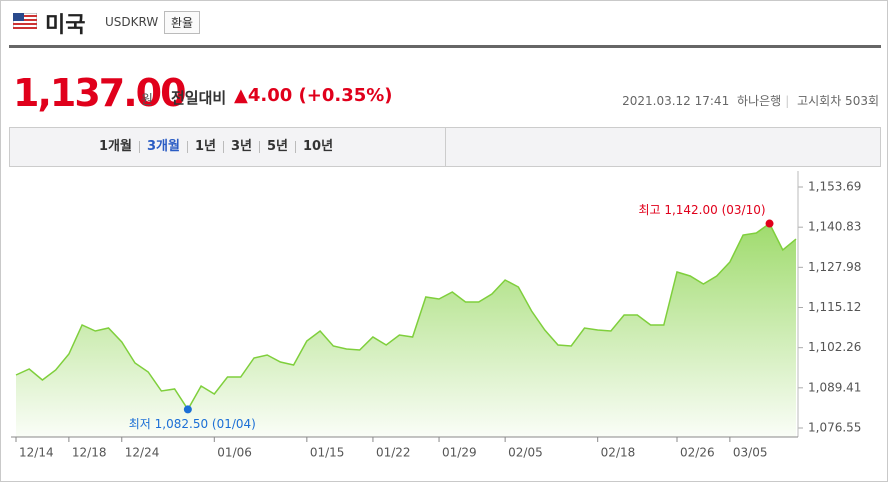 Image resolution: width=888 pixels, height=482 pixels. What do you see at coordinates (750, 453) in the screenshot?
I see `x-tick-label: 03/05` at bounding box center [750, 453].